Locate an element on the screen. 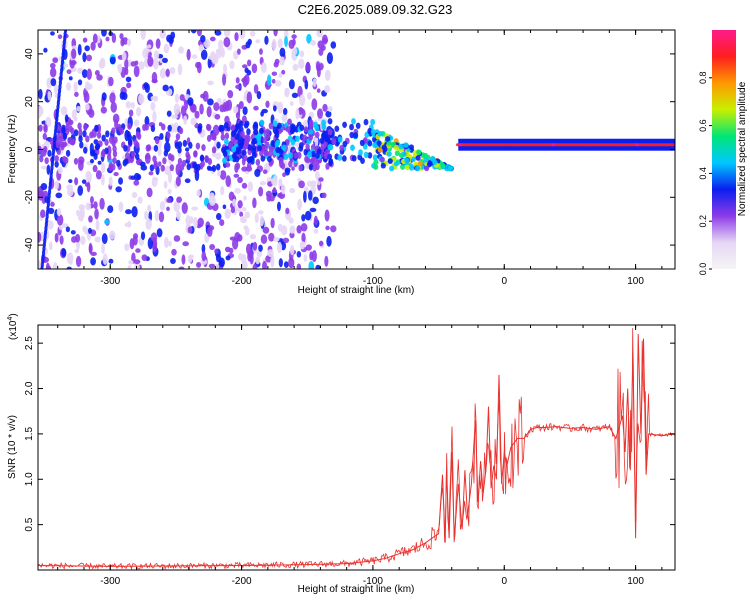  snr-y-scale-factor: (x104) is located at coordinates (13, 326).